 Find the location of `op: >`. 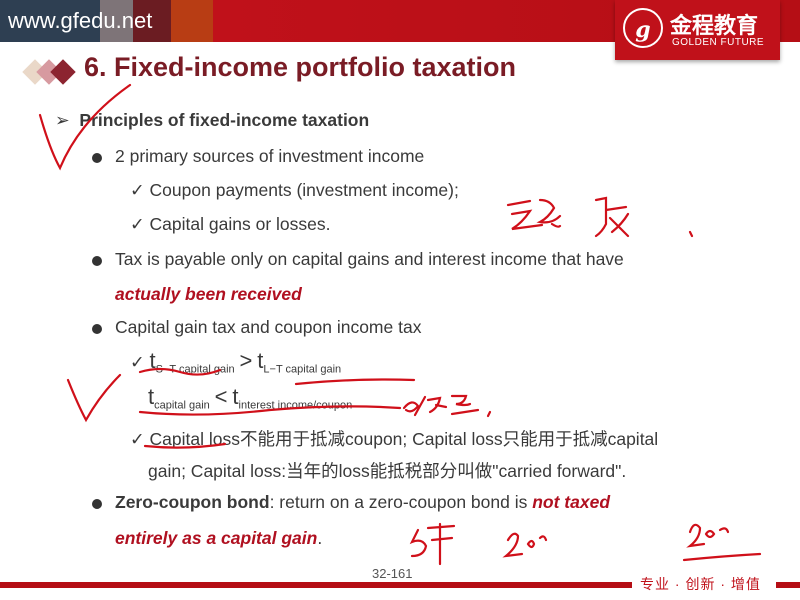

op: > is located at coordinates (246, 360).